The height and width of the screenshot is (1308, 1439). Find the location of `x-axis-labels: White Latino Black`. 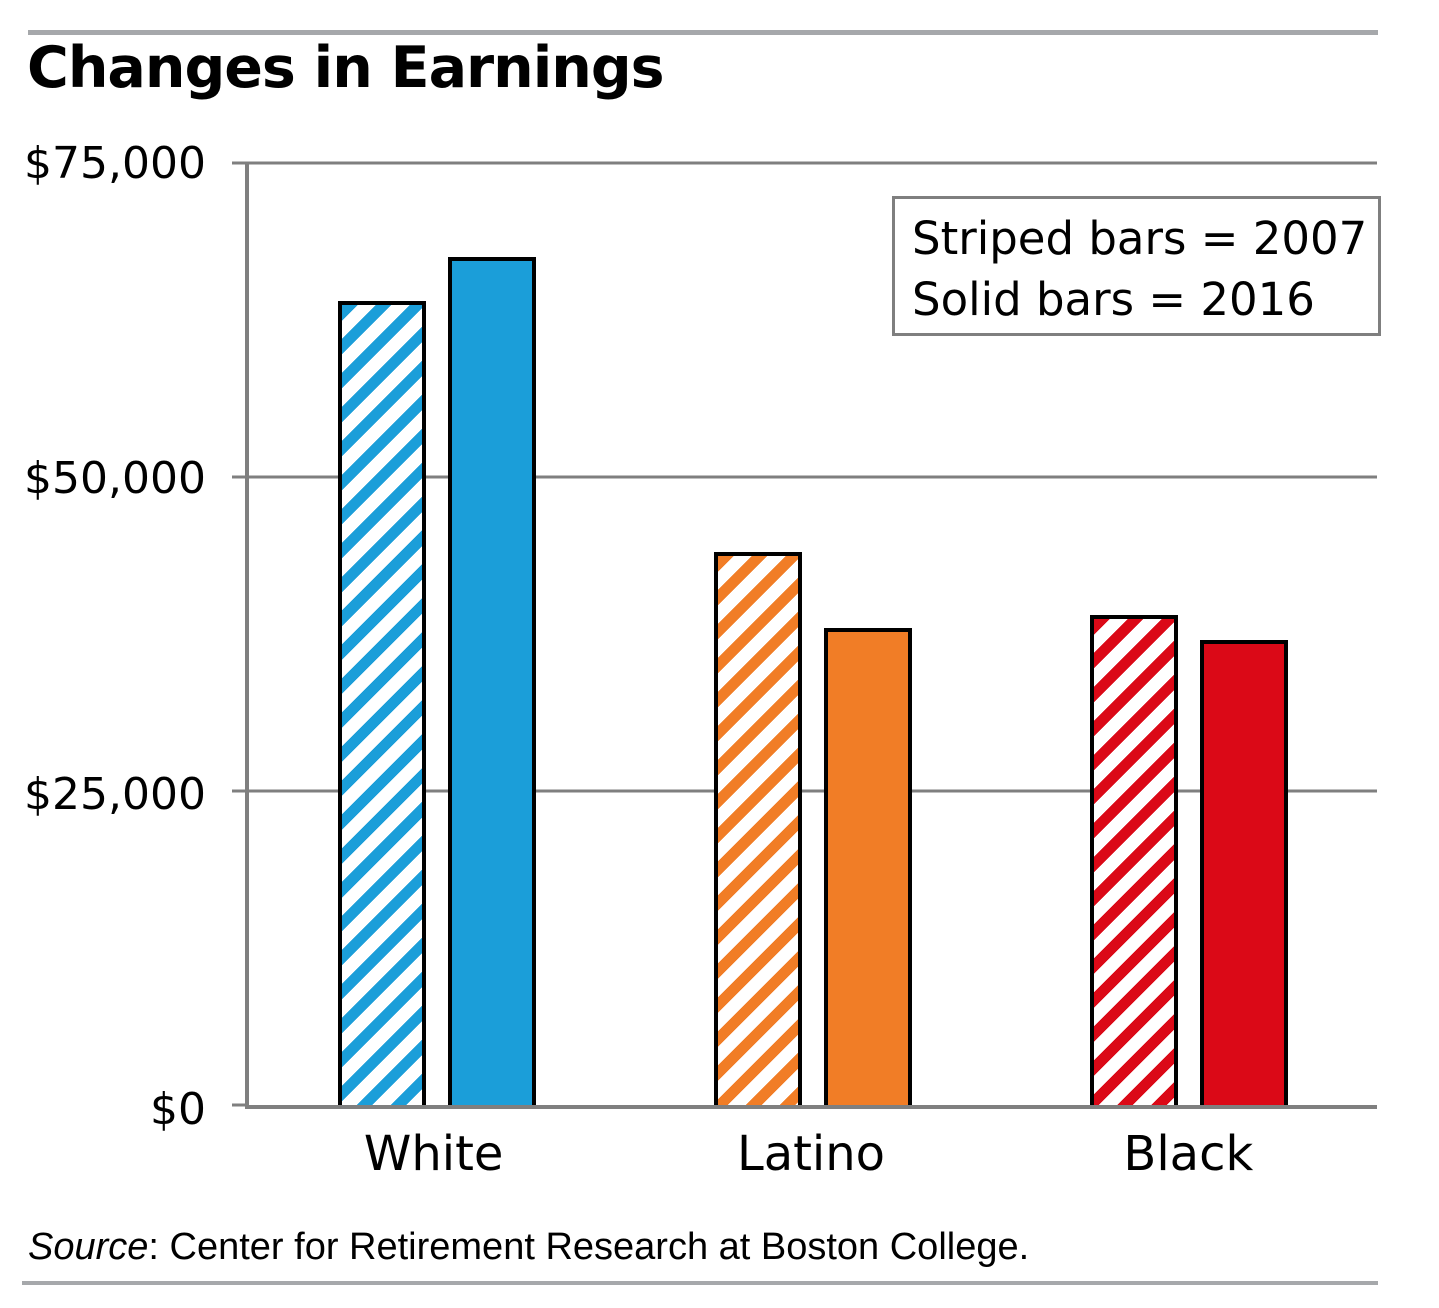

x-axis-labels: White Latino Black is located at coordinates (811, 1156).